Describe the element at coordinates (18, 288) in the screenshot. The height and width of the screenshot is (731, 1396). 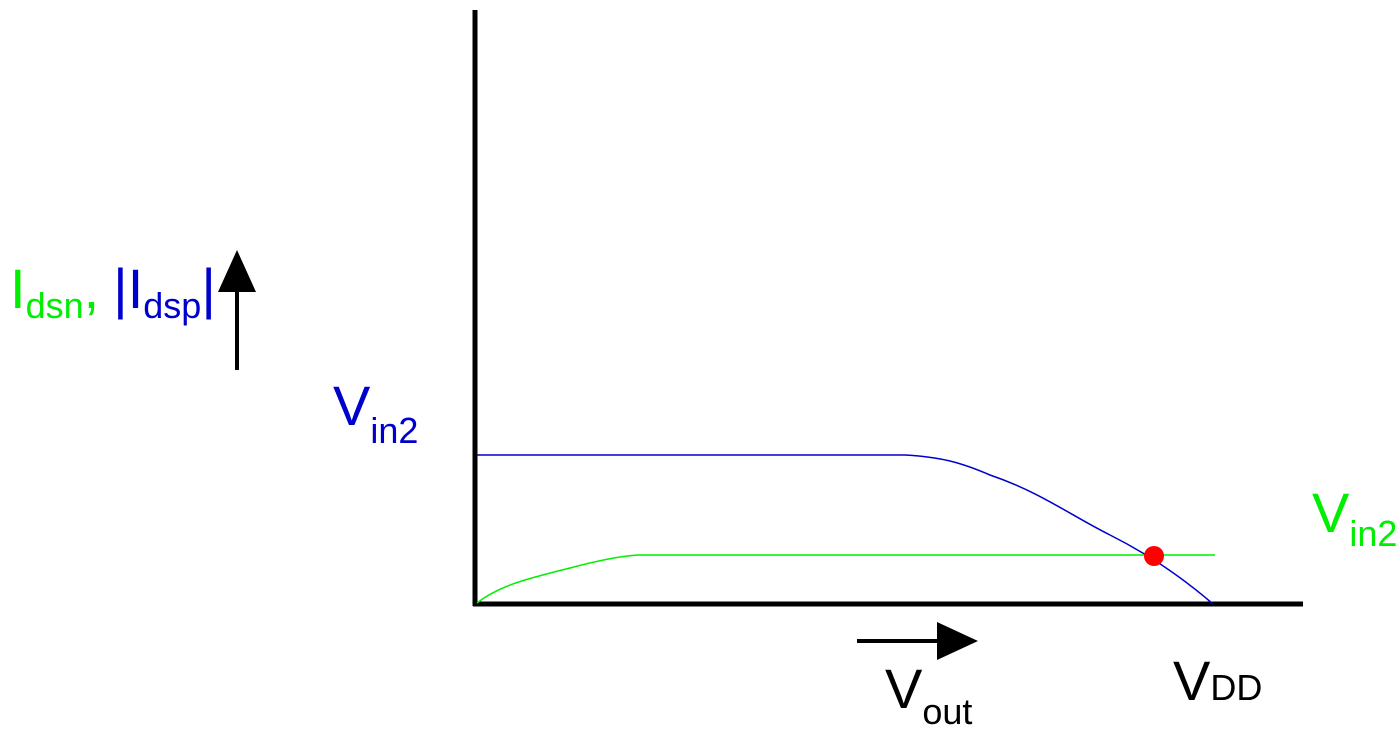
I see `y-label-idsn-main: I` at that location.